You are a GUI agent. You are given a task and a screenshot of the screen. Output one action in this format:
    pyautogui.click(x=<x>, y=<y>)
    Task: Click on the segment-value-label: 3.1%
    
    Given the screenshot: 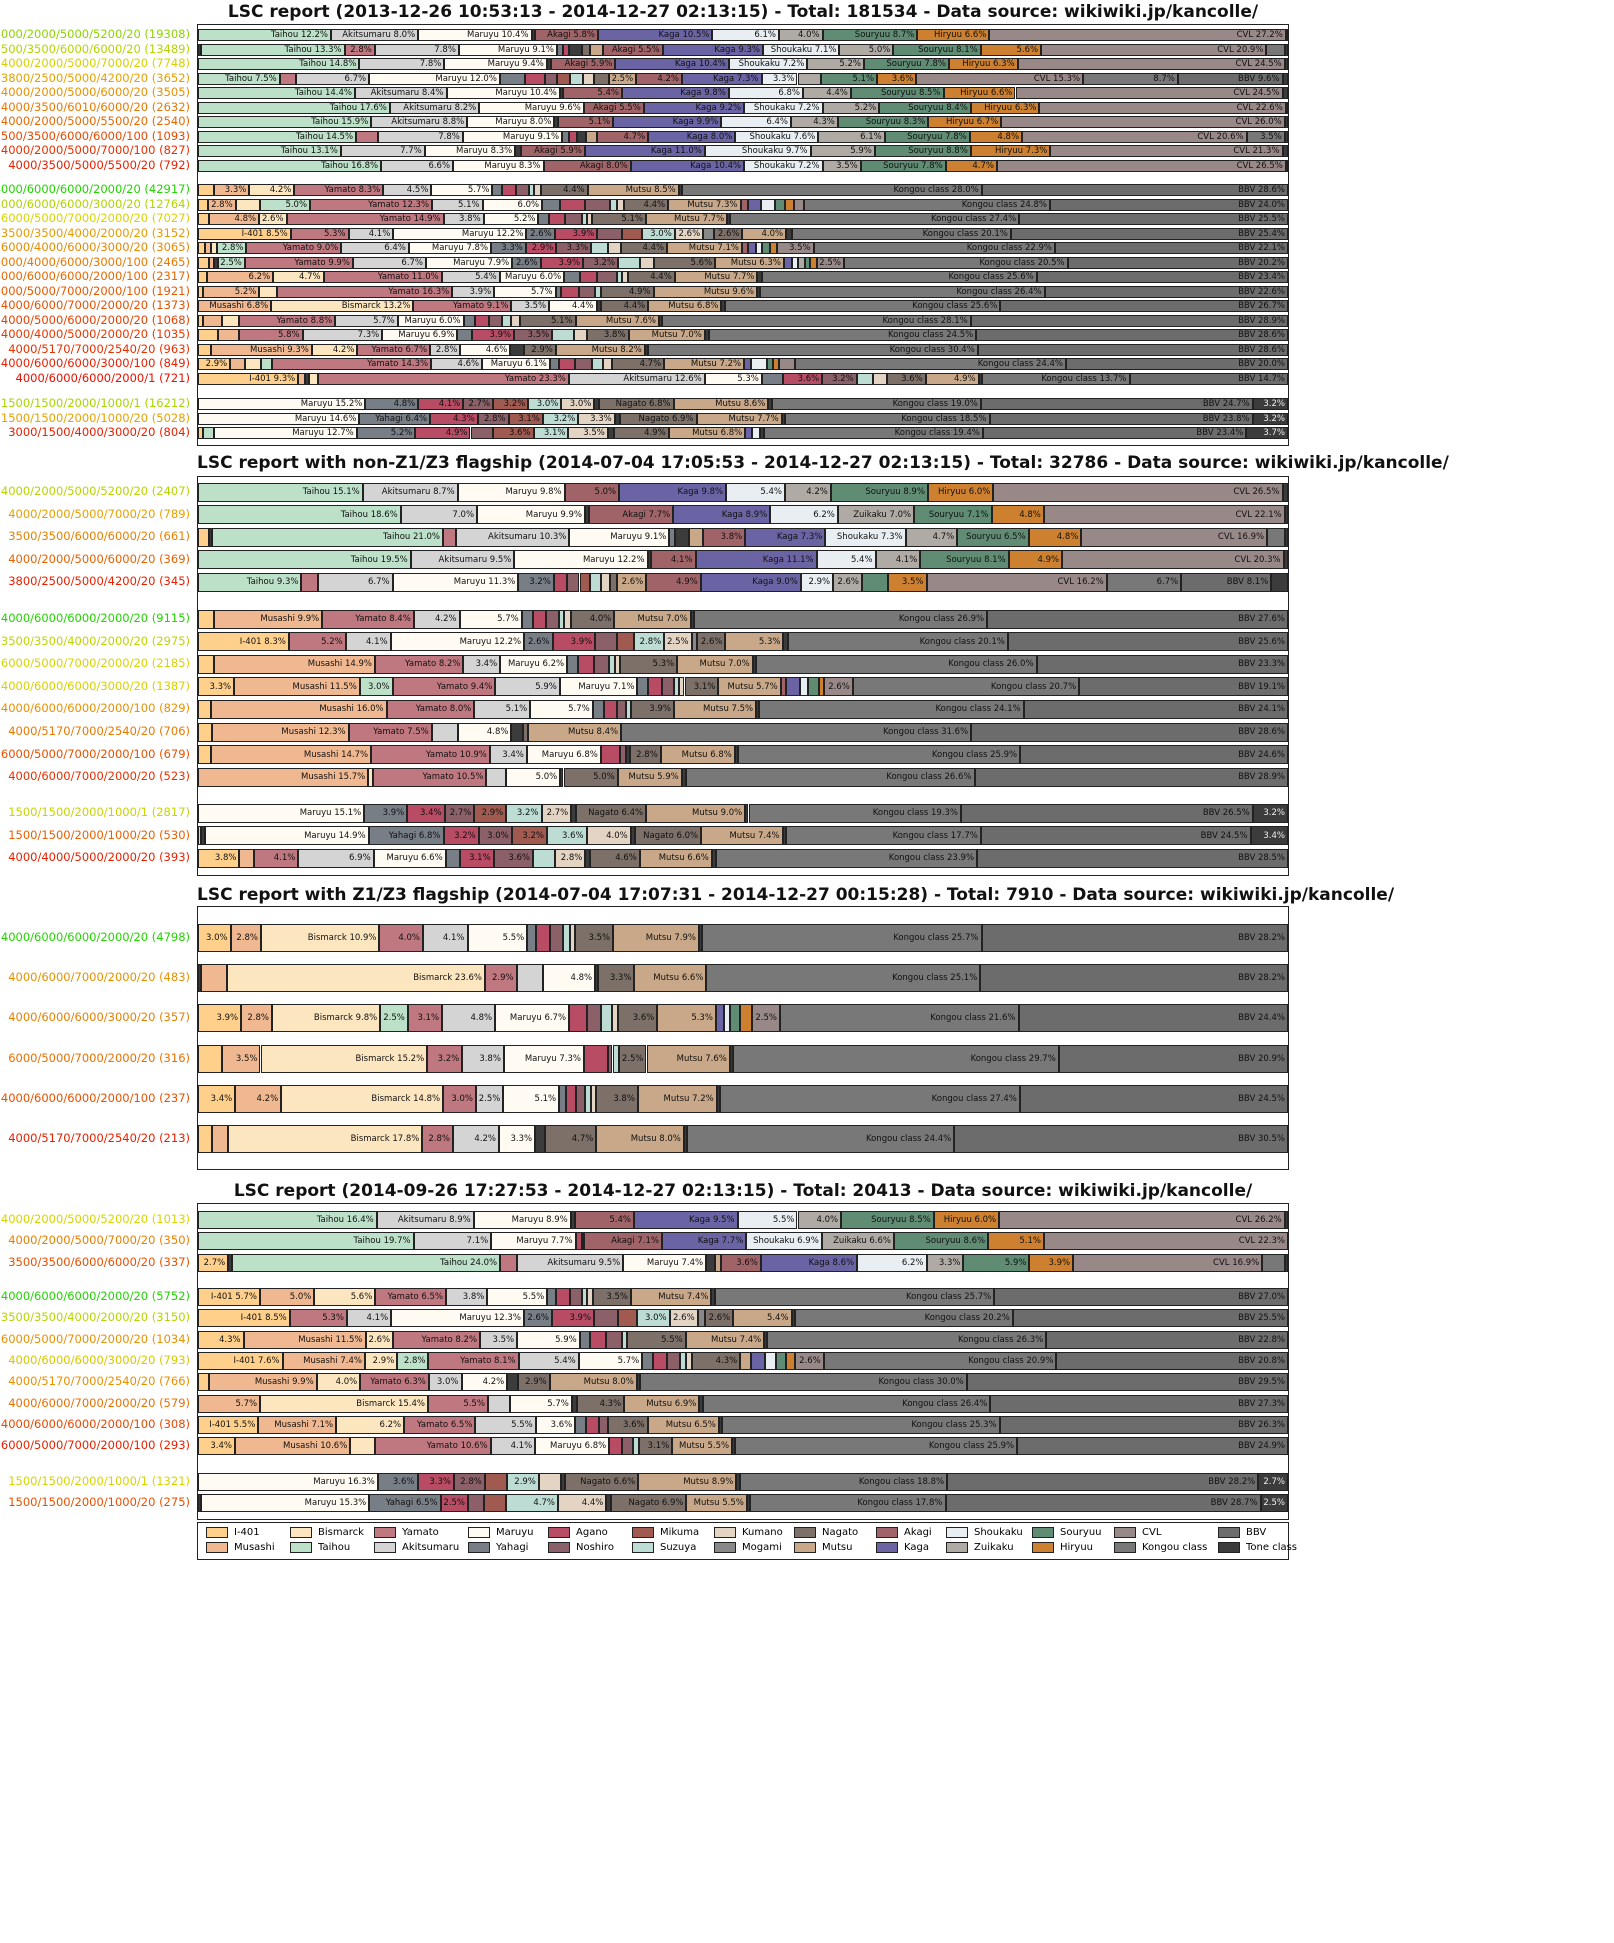 What is the action you would take?
    pyautogui.click(x=704, y=686)
    